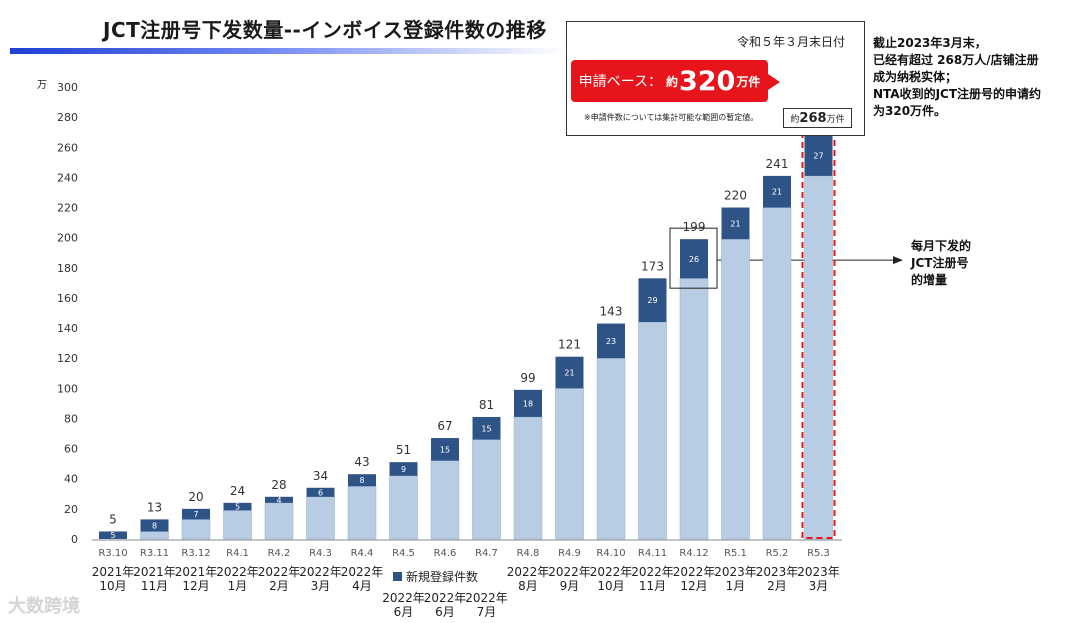  I want to click on x-tick-label: R5.3, so click(818, 553).